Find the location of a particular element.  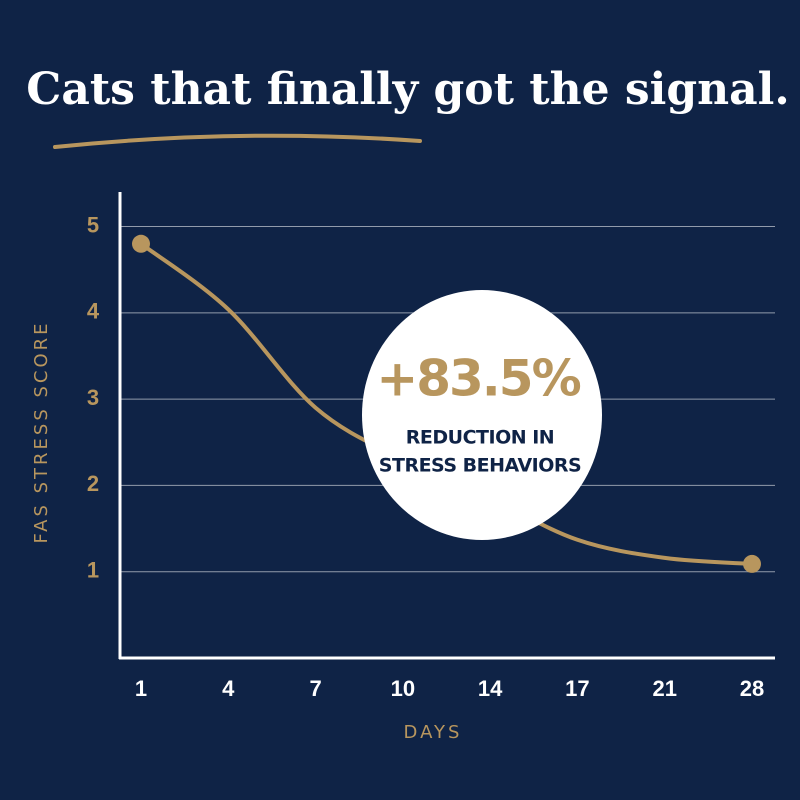

x-tick-label: 14 is located at coordinates (490, 688).